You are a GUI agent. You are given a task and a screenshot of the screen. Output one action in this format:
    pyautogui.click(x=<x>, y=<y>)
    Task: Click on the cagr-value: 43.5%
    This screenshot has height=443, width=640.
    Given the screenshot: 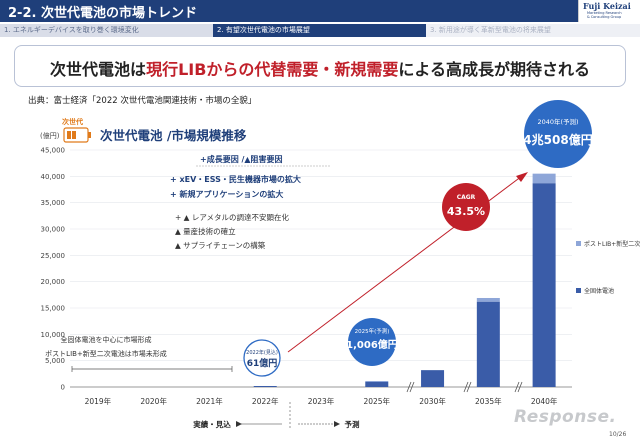 What is the action you would take?
    pyautogui.click(x=466, y=211)
    